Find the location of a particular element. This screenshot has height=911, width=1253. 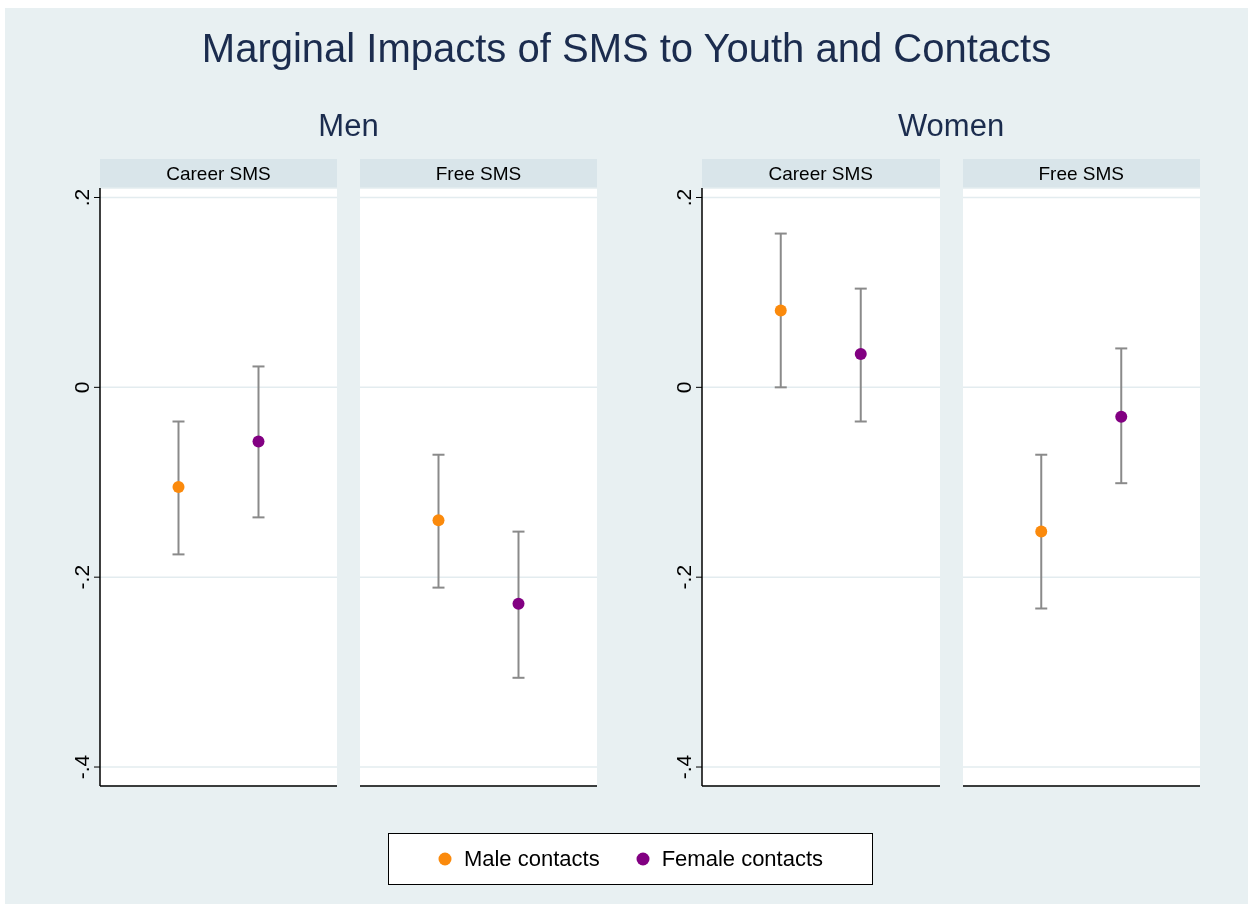

chart-title: Men is located at coordinates (348, 126).